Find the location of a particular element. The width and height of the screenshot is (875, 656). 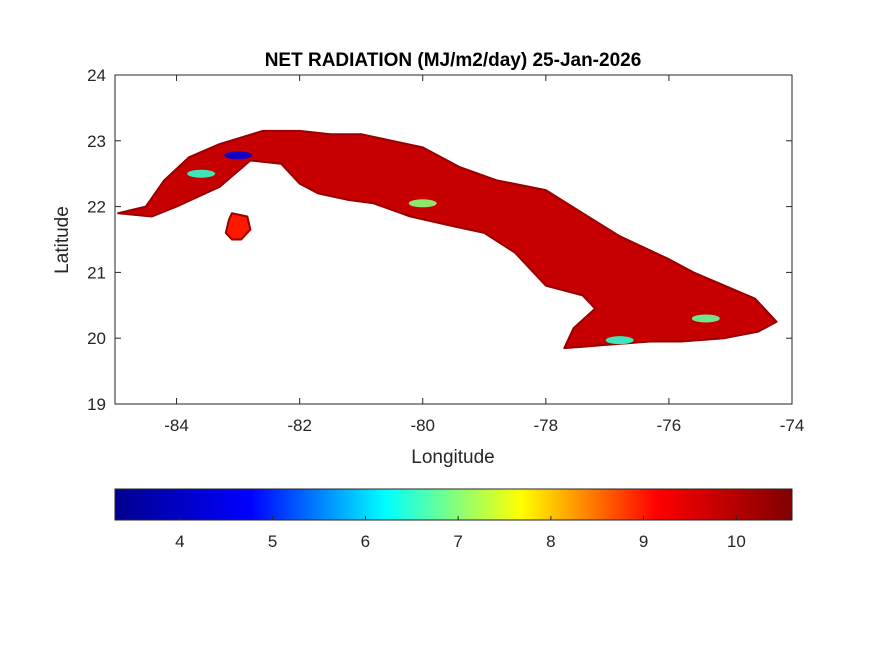

colorbar-tick-label-5: 9 is located at coordinates (643, 541).